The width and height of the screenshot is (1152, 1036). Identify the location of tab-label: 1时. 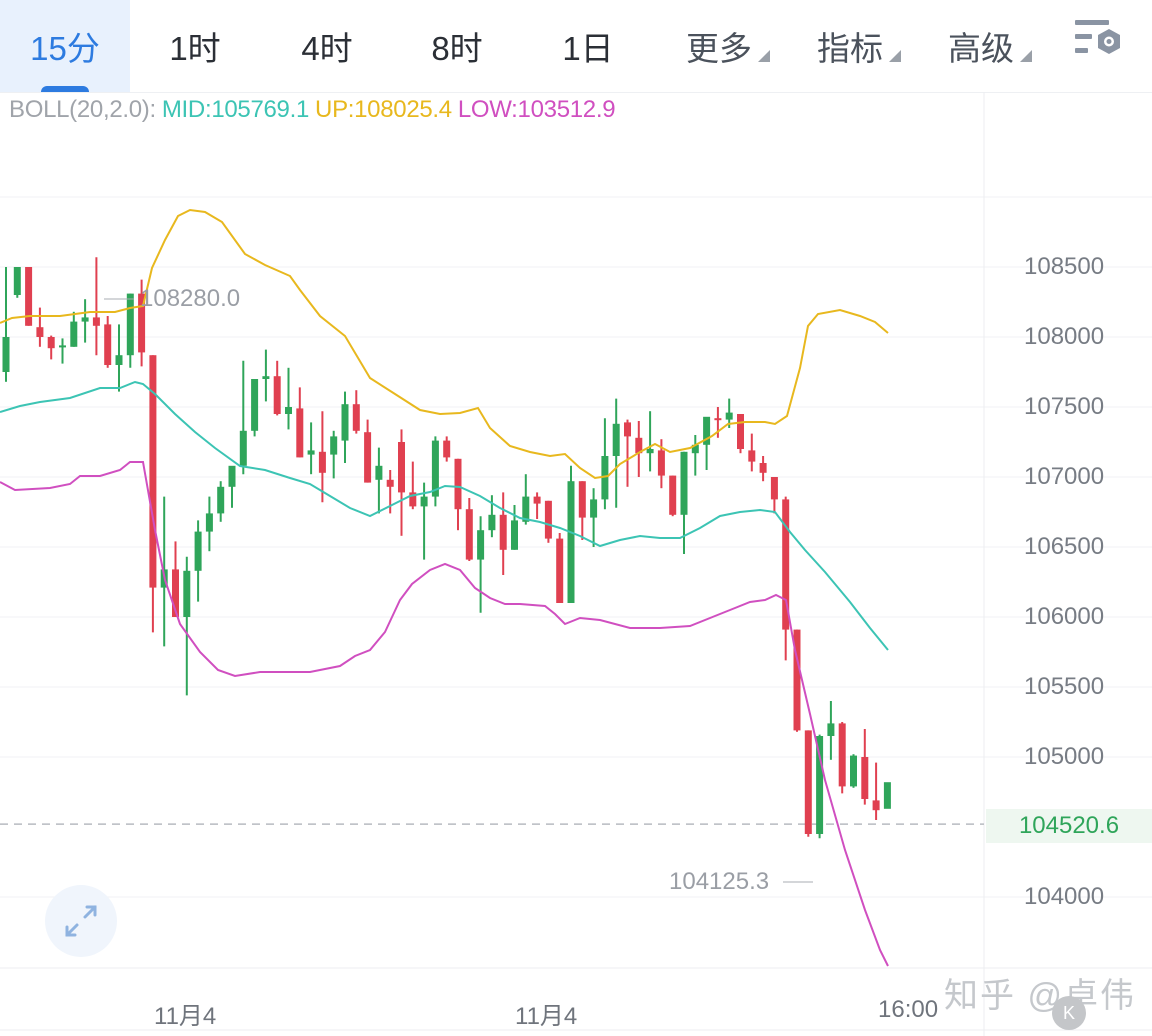
(195, 48).